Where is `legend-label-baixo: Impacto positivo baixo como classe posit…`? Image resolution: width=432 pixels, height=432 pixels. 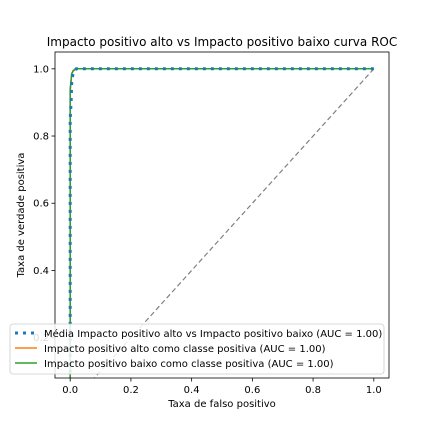
legend-label-baixo: Impacto positivo baixo como classe posit… is located at coordinates (189, 364).